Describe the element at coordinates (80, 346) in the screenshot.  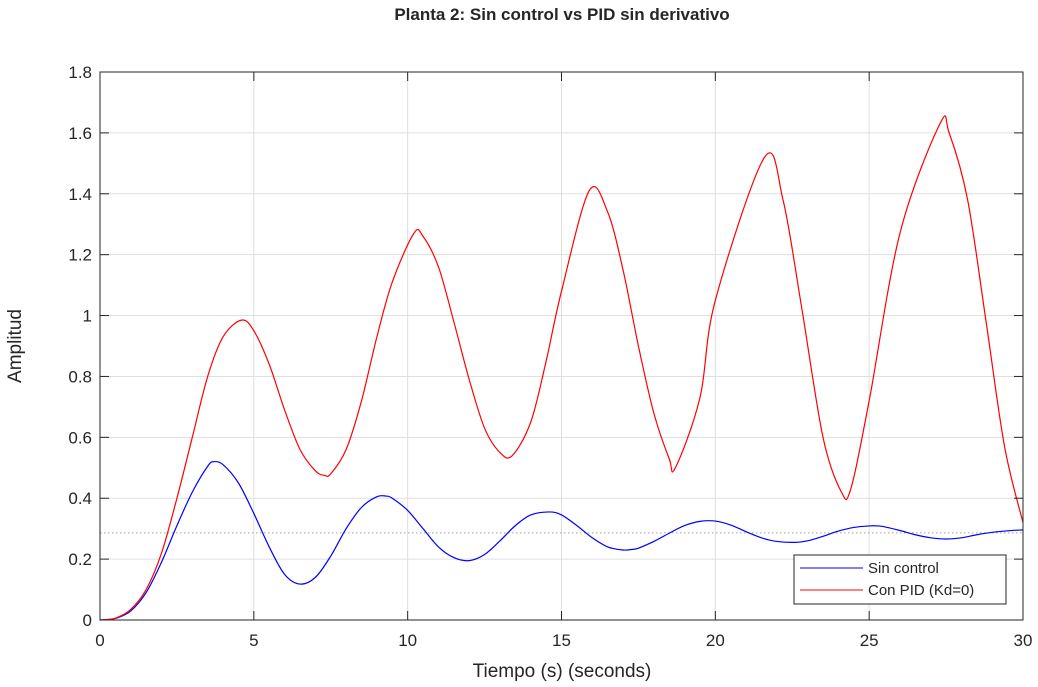
I see `y-tick-labels: 0 0.2 0.4 0.6 0.8 1 1.2 1.4 1.6 1.8` at that location.